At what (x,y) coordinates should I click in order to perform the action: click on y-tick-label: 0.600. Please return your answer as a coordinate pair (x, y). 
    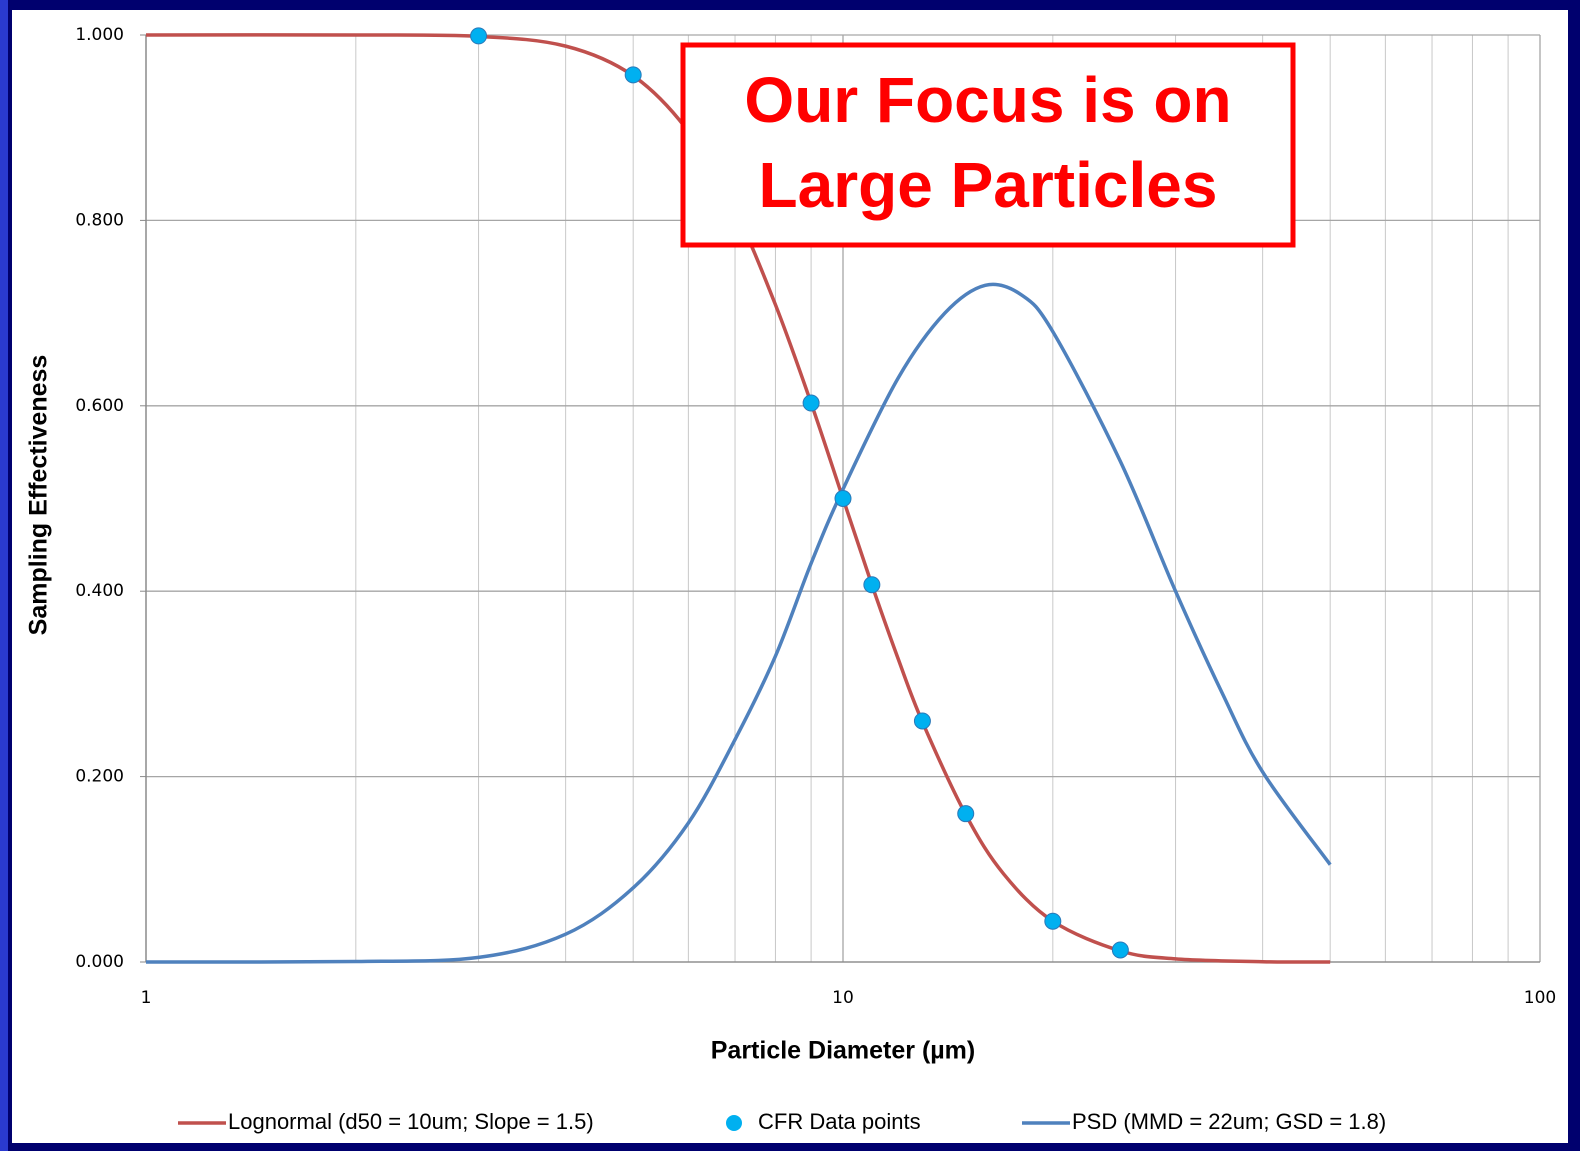
    Looking at the image, I should click on (99, 406).